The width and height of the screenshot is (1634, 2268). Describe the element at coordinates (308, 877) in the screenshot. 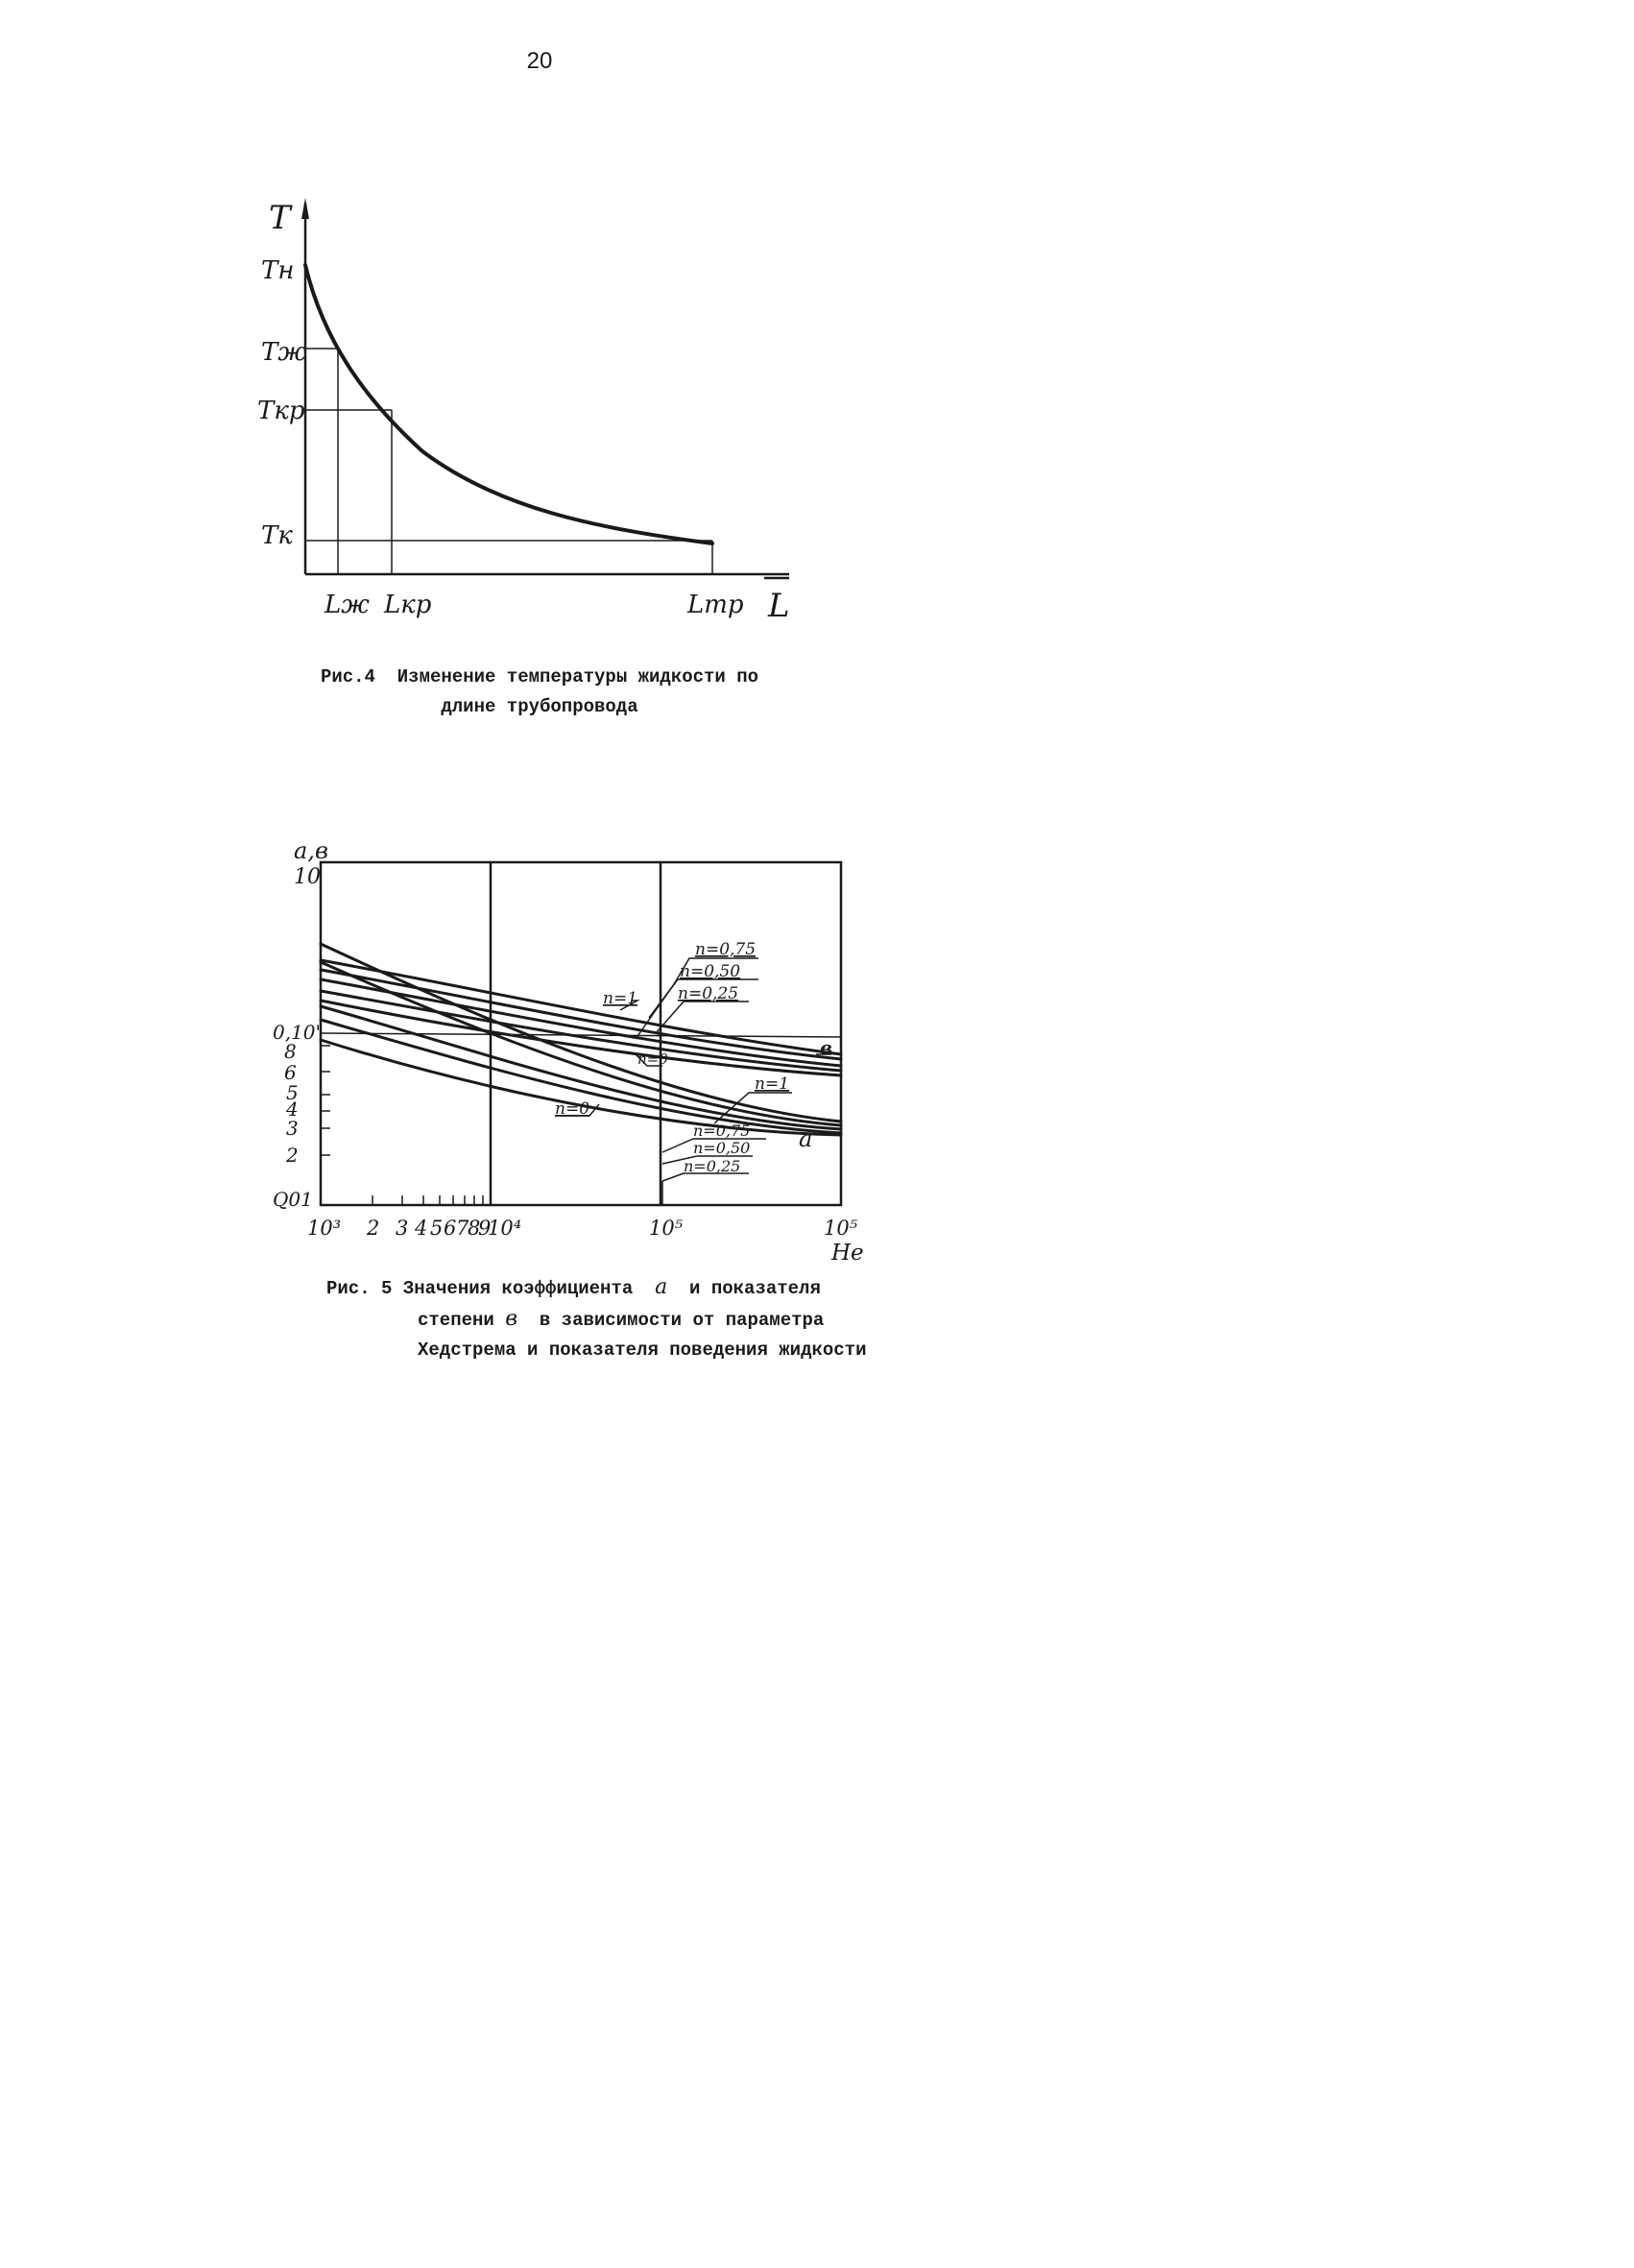

I see `fig5-ytick-10: 10` at that location.